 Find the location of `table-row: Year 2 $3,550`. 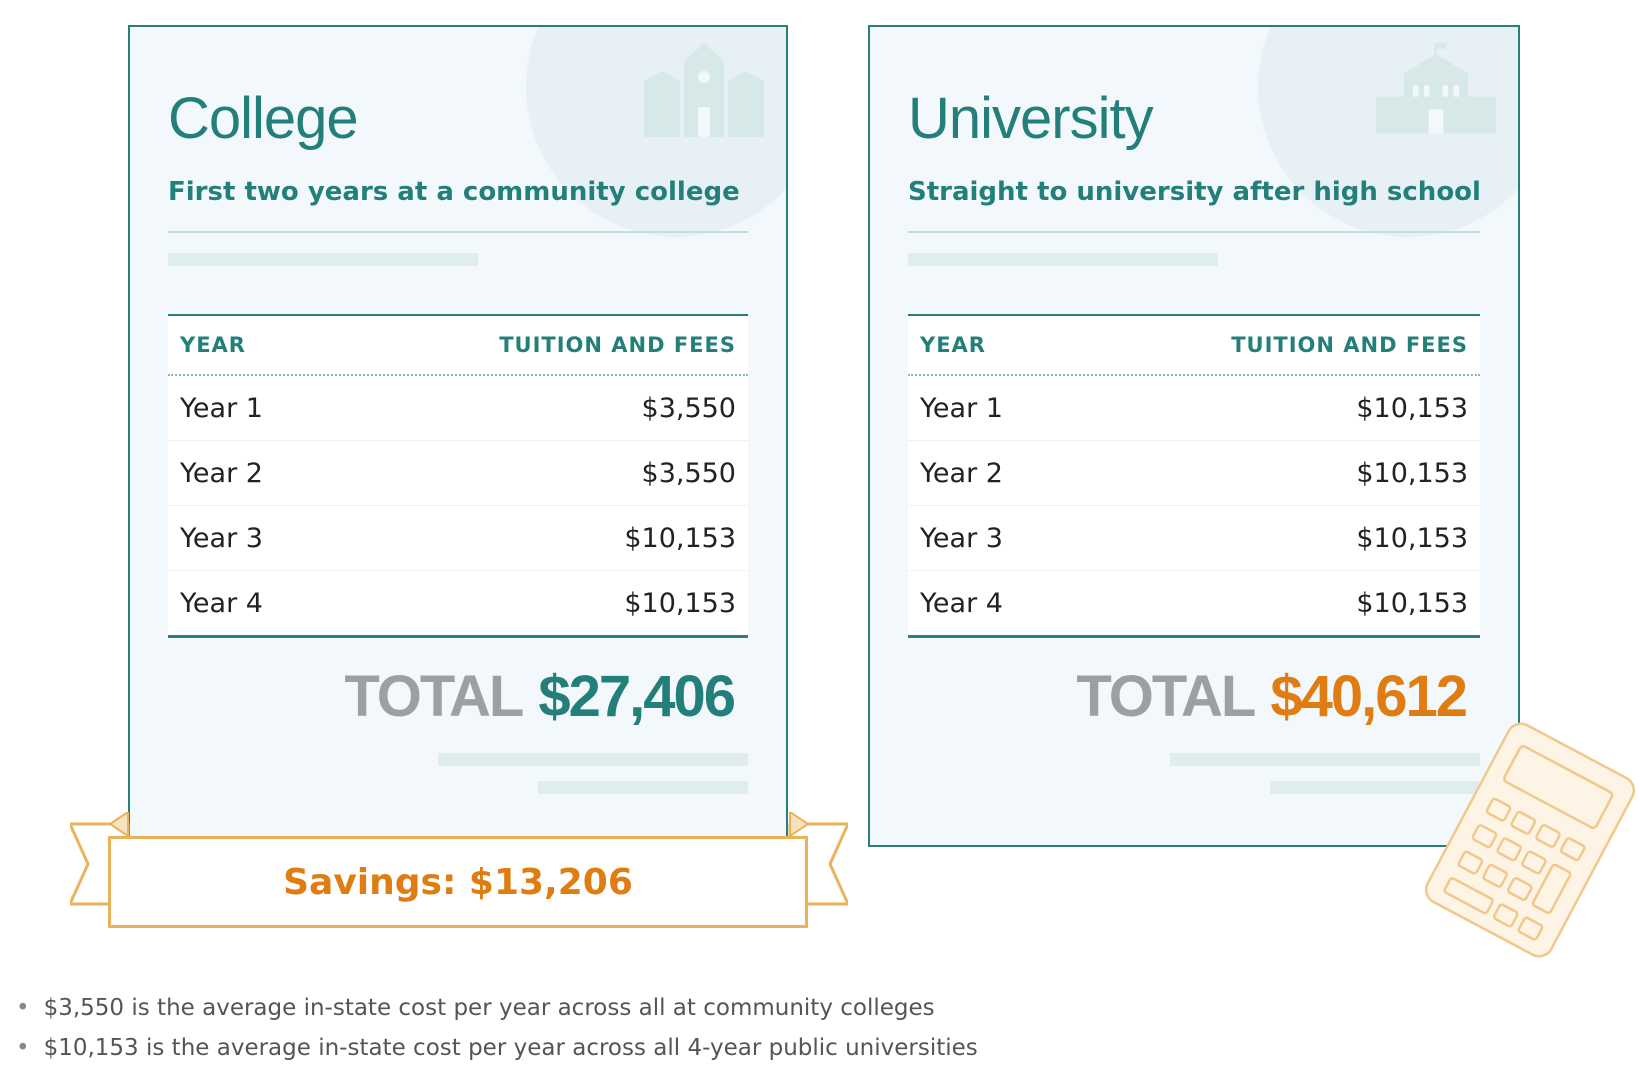

table-row: Year 2 $3,550 is located at coordinates (458, 473).